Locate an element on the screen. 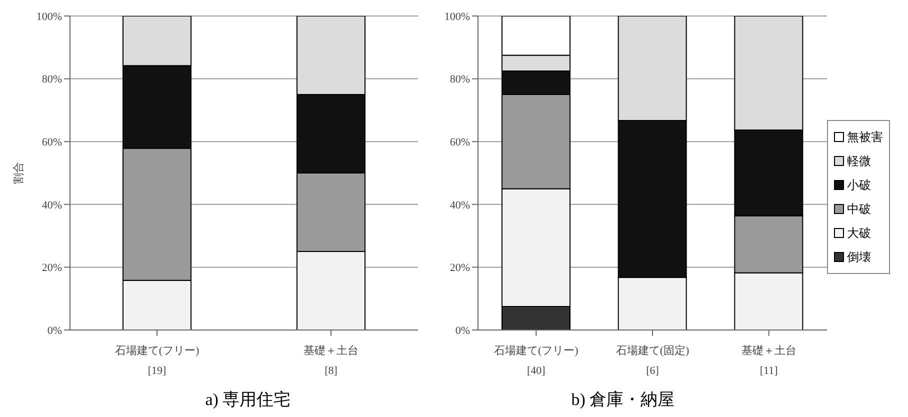  legend-label: 無被害 is located at coordinates (865, 137).